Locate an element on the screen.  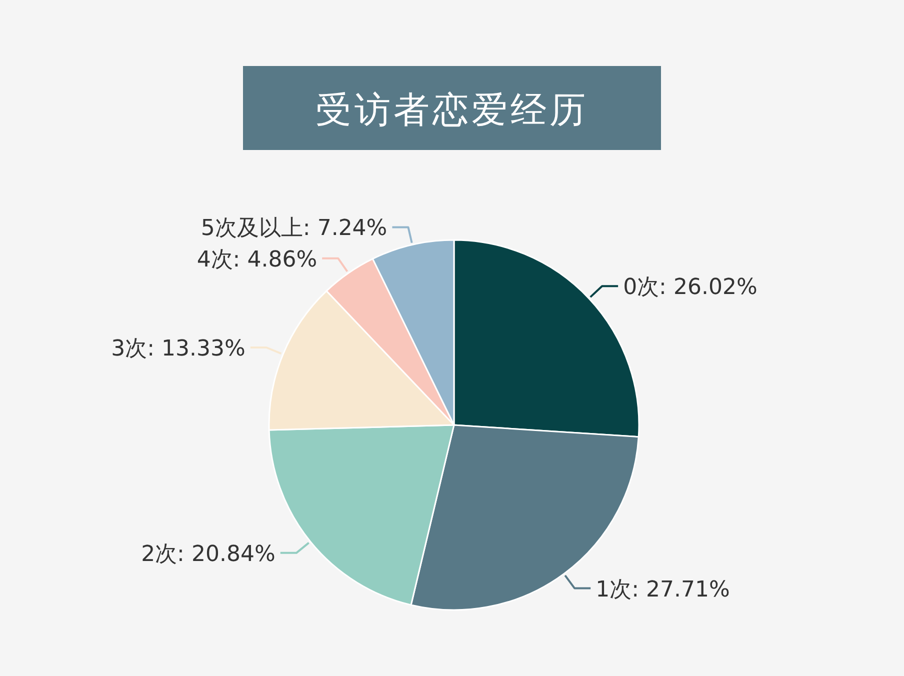
title: 受访者恋爱经历 is located at coordinates (452, 108).